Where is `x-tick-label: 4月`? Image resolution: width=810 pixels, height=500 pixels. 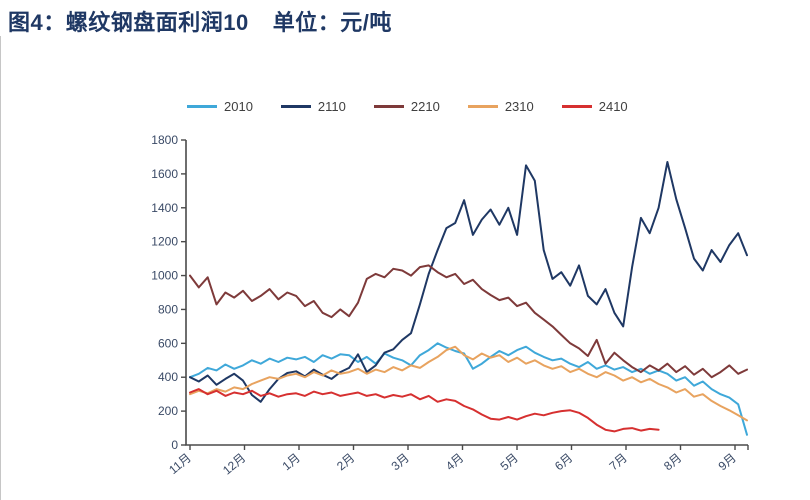 x-tick-label: 4月 is located at coordinates (454, 462).